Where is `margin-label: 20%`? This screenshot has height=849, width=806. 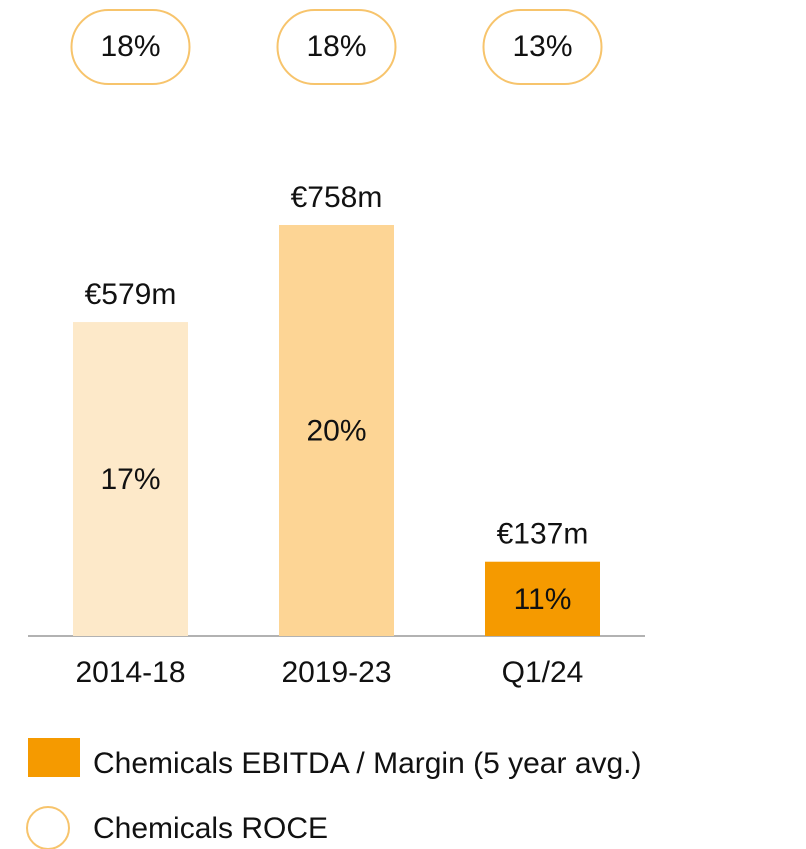 margin-label: 20% is located at coordinates (336, 430).